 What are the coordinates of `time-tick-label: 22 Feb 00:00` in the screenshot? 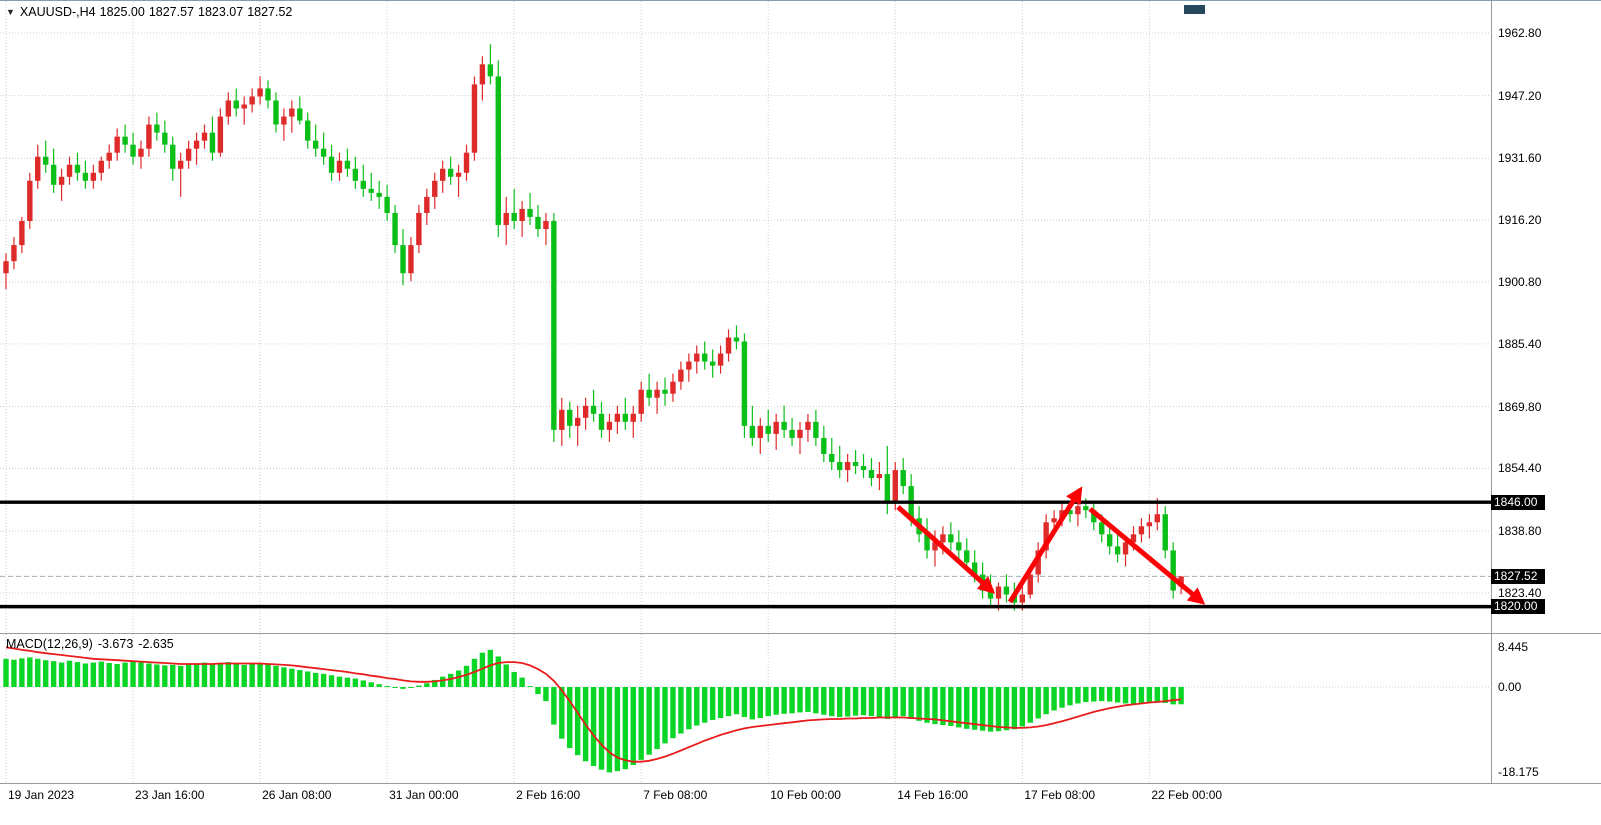 It's located at (1187, 795).